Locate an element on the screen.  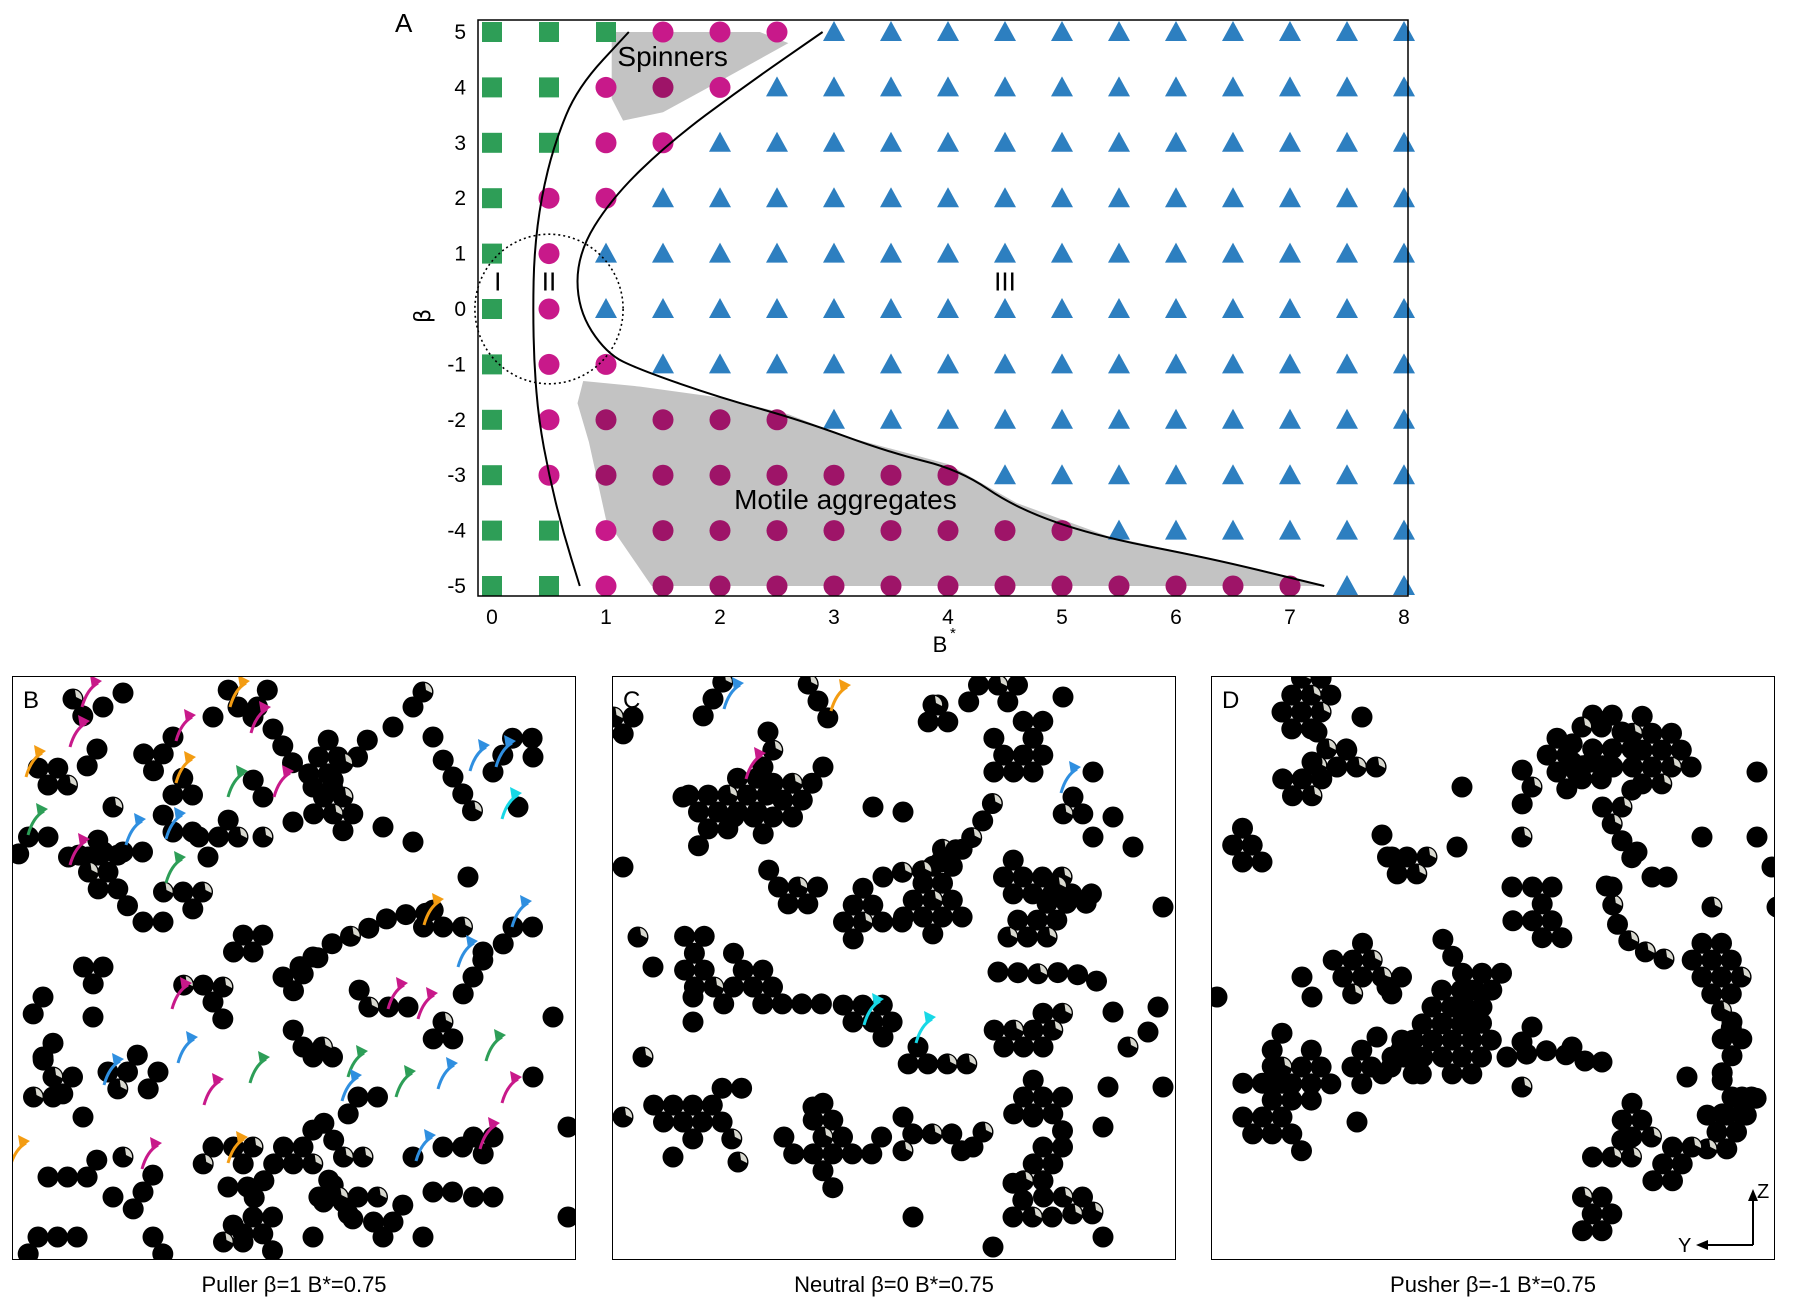
y-tick-label: 0 is located at coordinates (460, 309).